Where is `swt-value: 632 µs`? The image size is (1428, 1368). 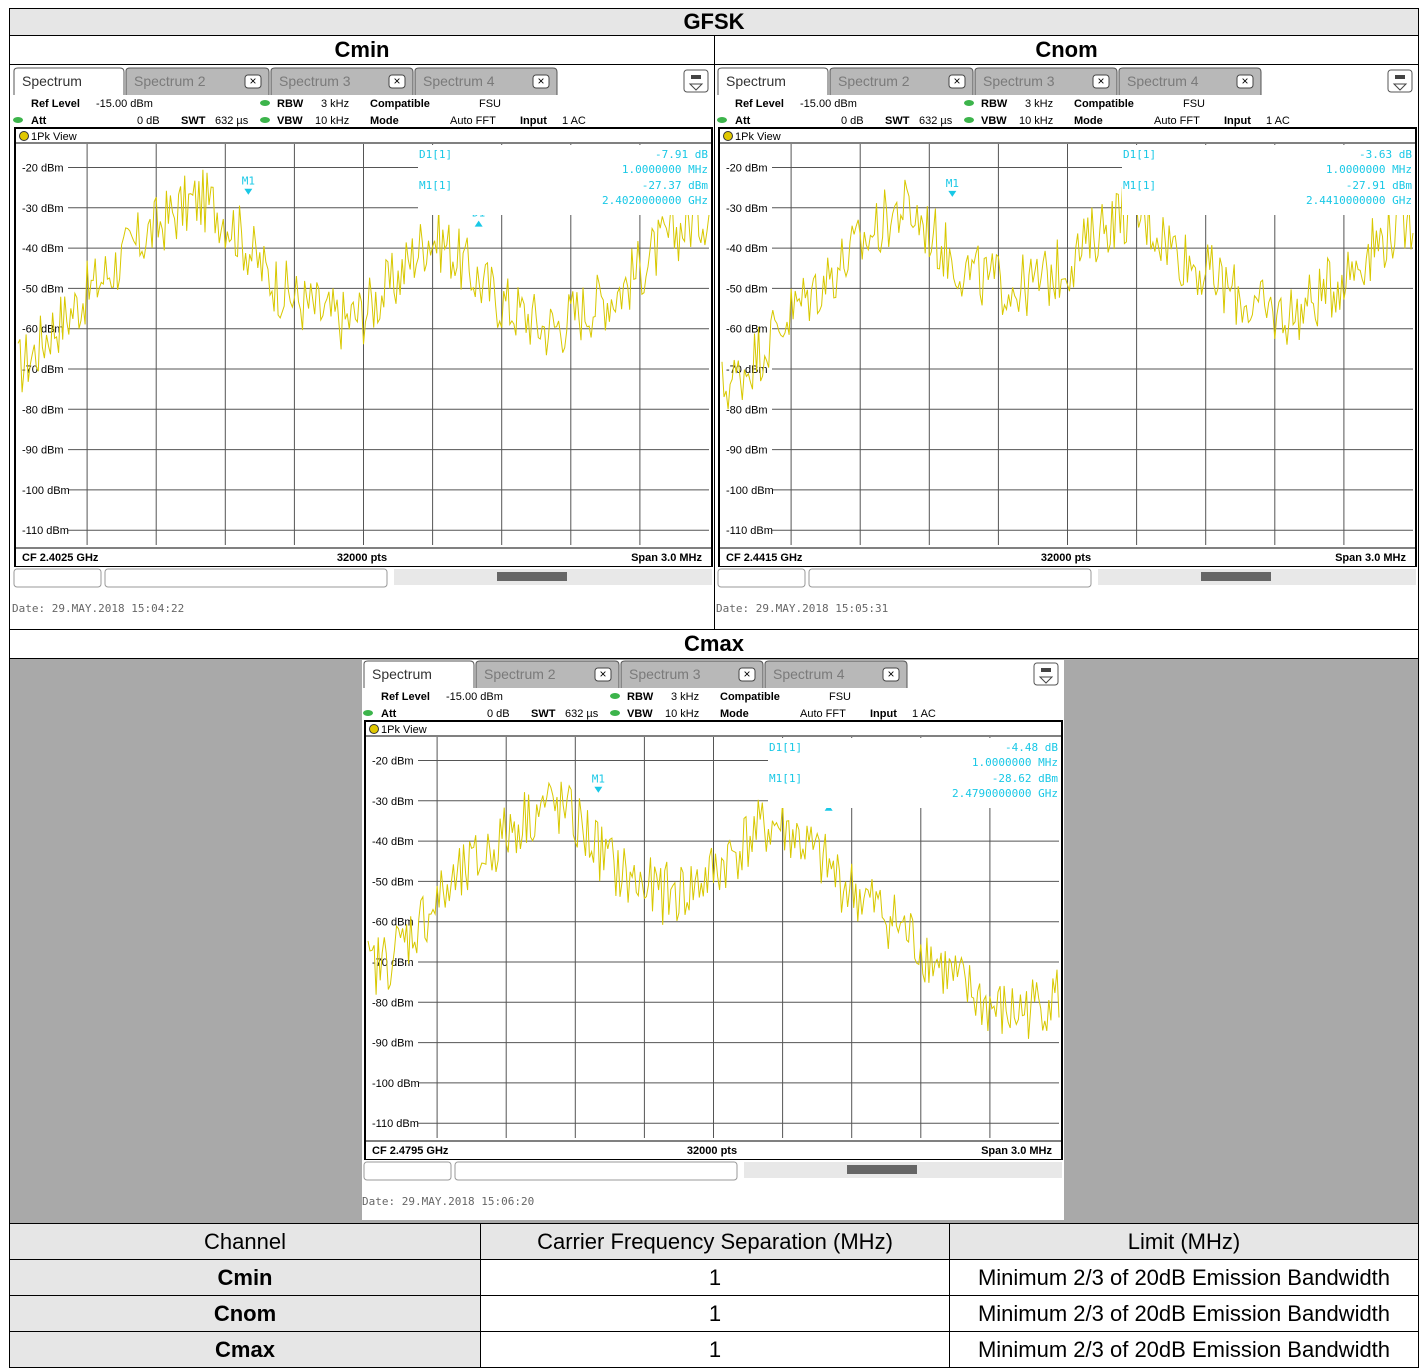 swt-value: 632 µs is located at coordinates (232, 121).